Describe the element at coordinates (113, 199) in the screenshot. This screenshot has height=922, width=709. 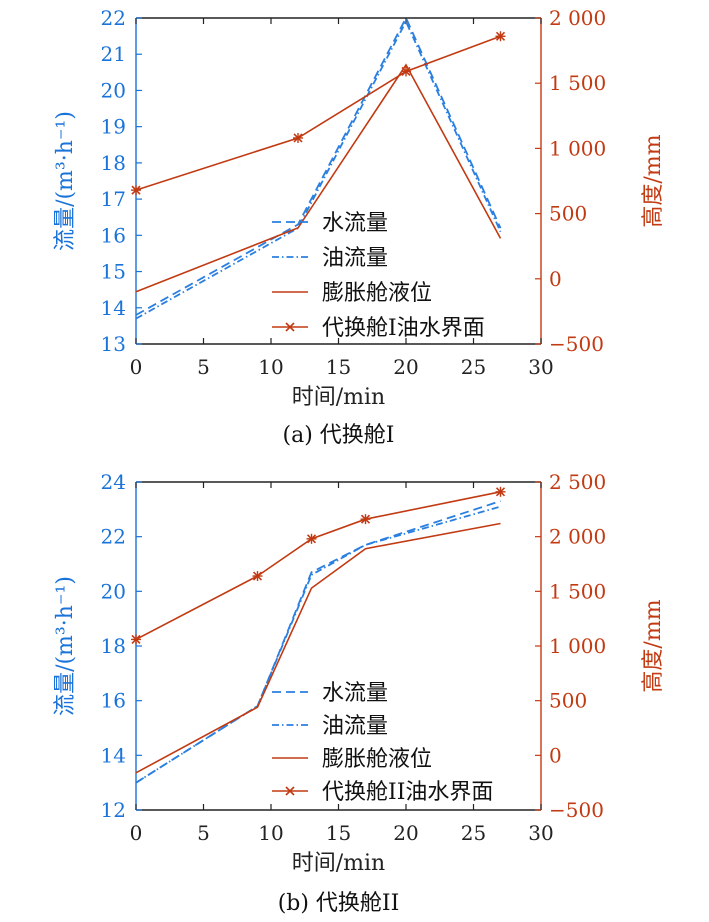
I see `left-y-tick-label: 17` at that location.